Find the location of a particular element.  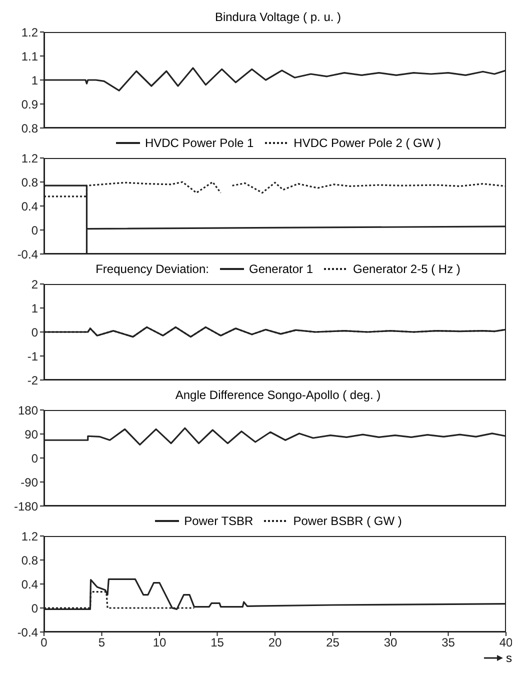

x-tick-label: 10 is located at coordinates (159, 643).